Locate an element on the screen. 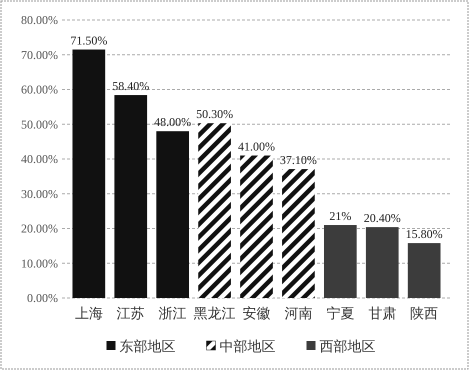 This screenshot has height=370, width=469. y-tick-label: 50.00% is located at coordinates (39, 124).